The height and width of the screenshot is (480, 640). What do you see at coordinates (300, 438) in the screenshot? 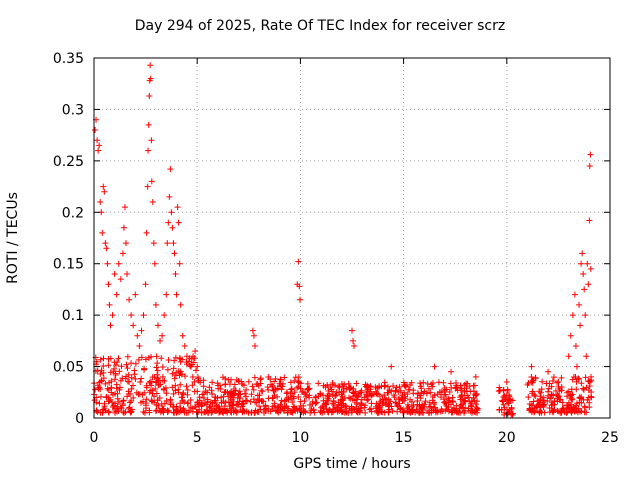
I see `x-tick-label: 10` at bounding box center [300, 438].